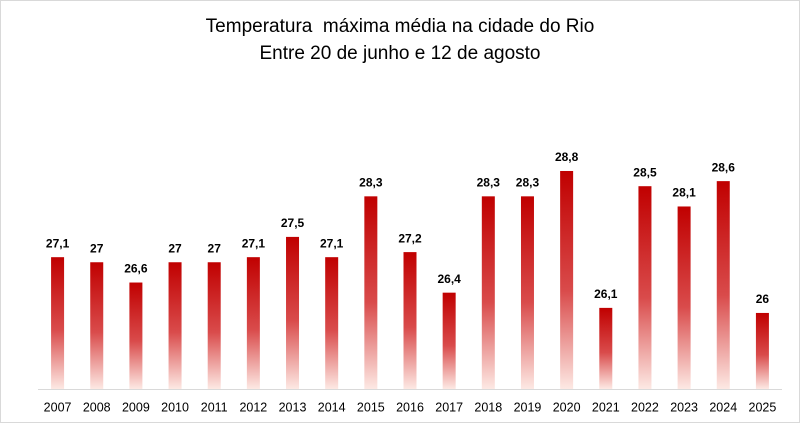 Image resolution: width=800 pixels, height=428 pixels. What do you see at coordinates (293, 407) in the screenshot?
I see `x-tick-label: 2013` at bounding box center [293, 407].